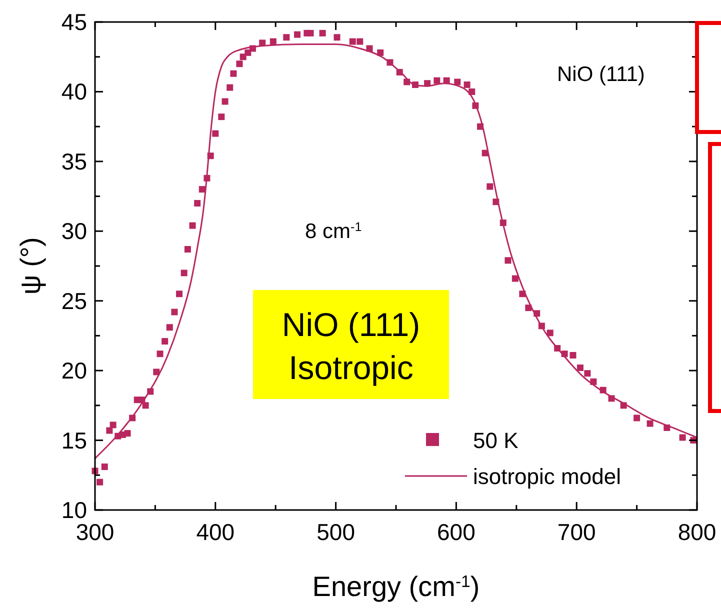  What do you see at coordinates (30, 266) in the screenshot?
I see `y-axis-title: ψ (°)` at bounding box center [30, 266].